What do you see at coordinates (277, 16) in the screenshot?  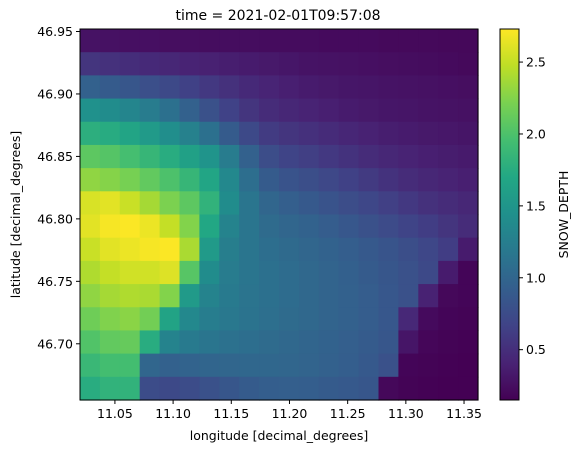 I see `chart-title: time = 2021-02-01T09:57:08` at bounding box center [277, 16].